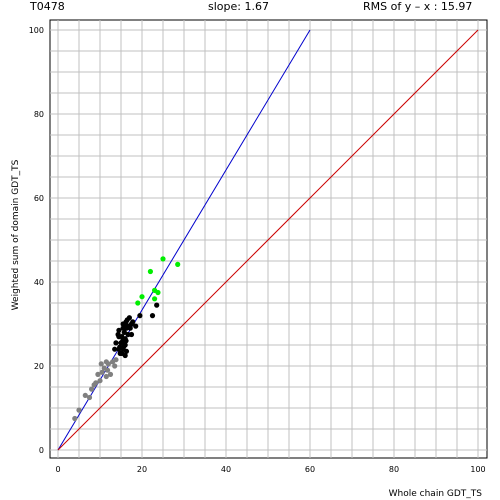 The height and width of the screenshot is (500, 500). I want to click on y-axis-label: Weighted sum of domain GDT_TS, so click(16, 234).